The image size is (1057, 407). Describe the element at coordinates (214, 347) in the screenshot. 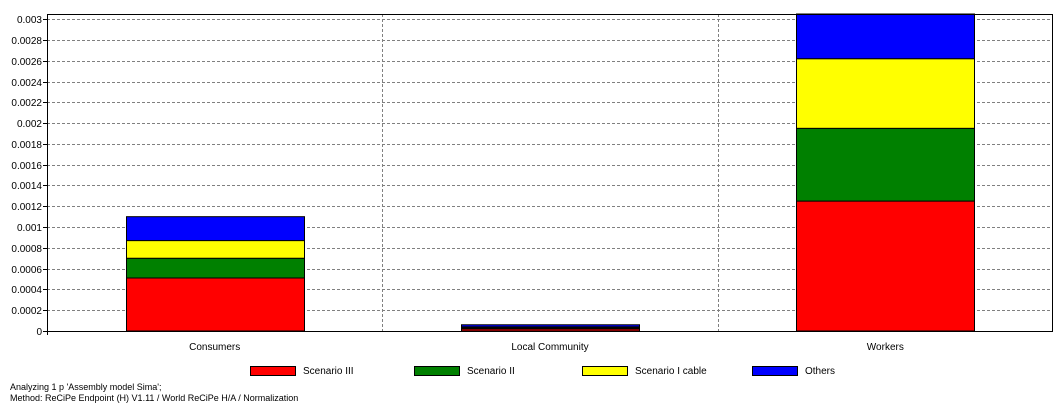

I see `x-category-label: Consumers` at that location.